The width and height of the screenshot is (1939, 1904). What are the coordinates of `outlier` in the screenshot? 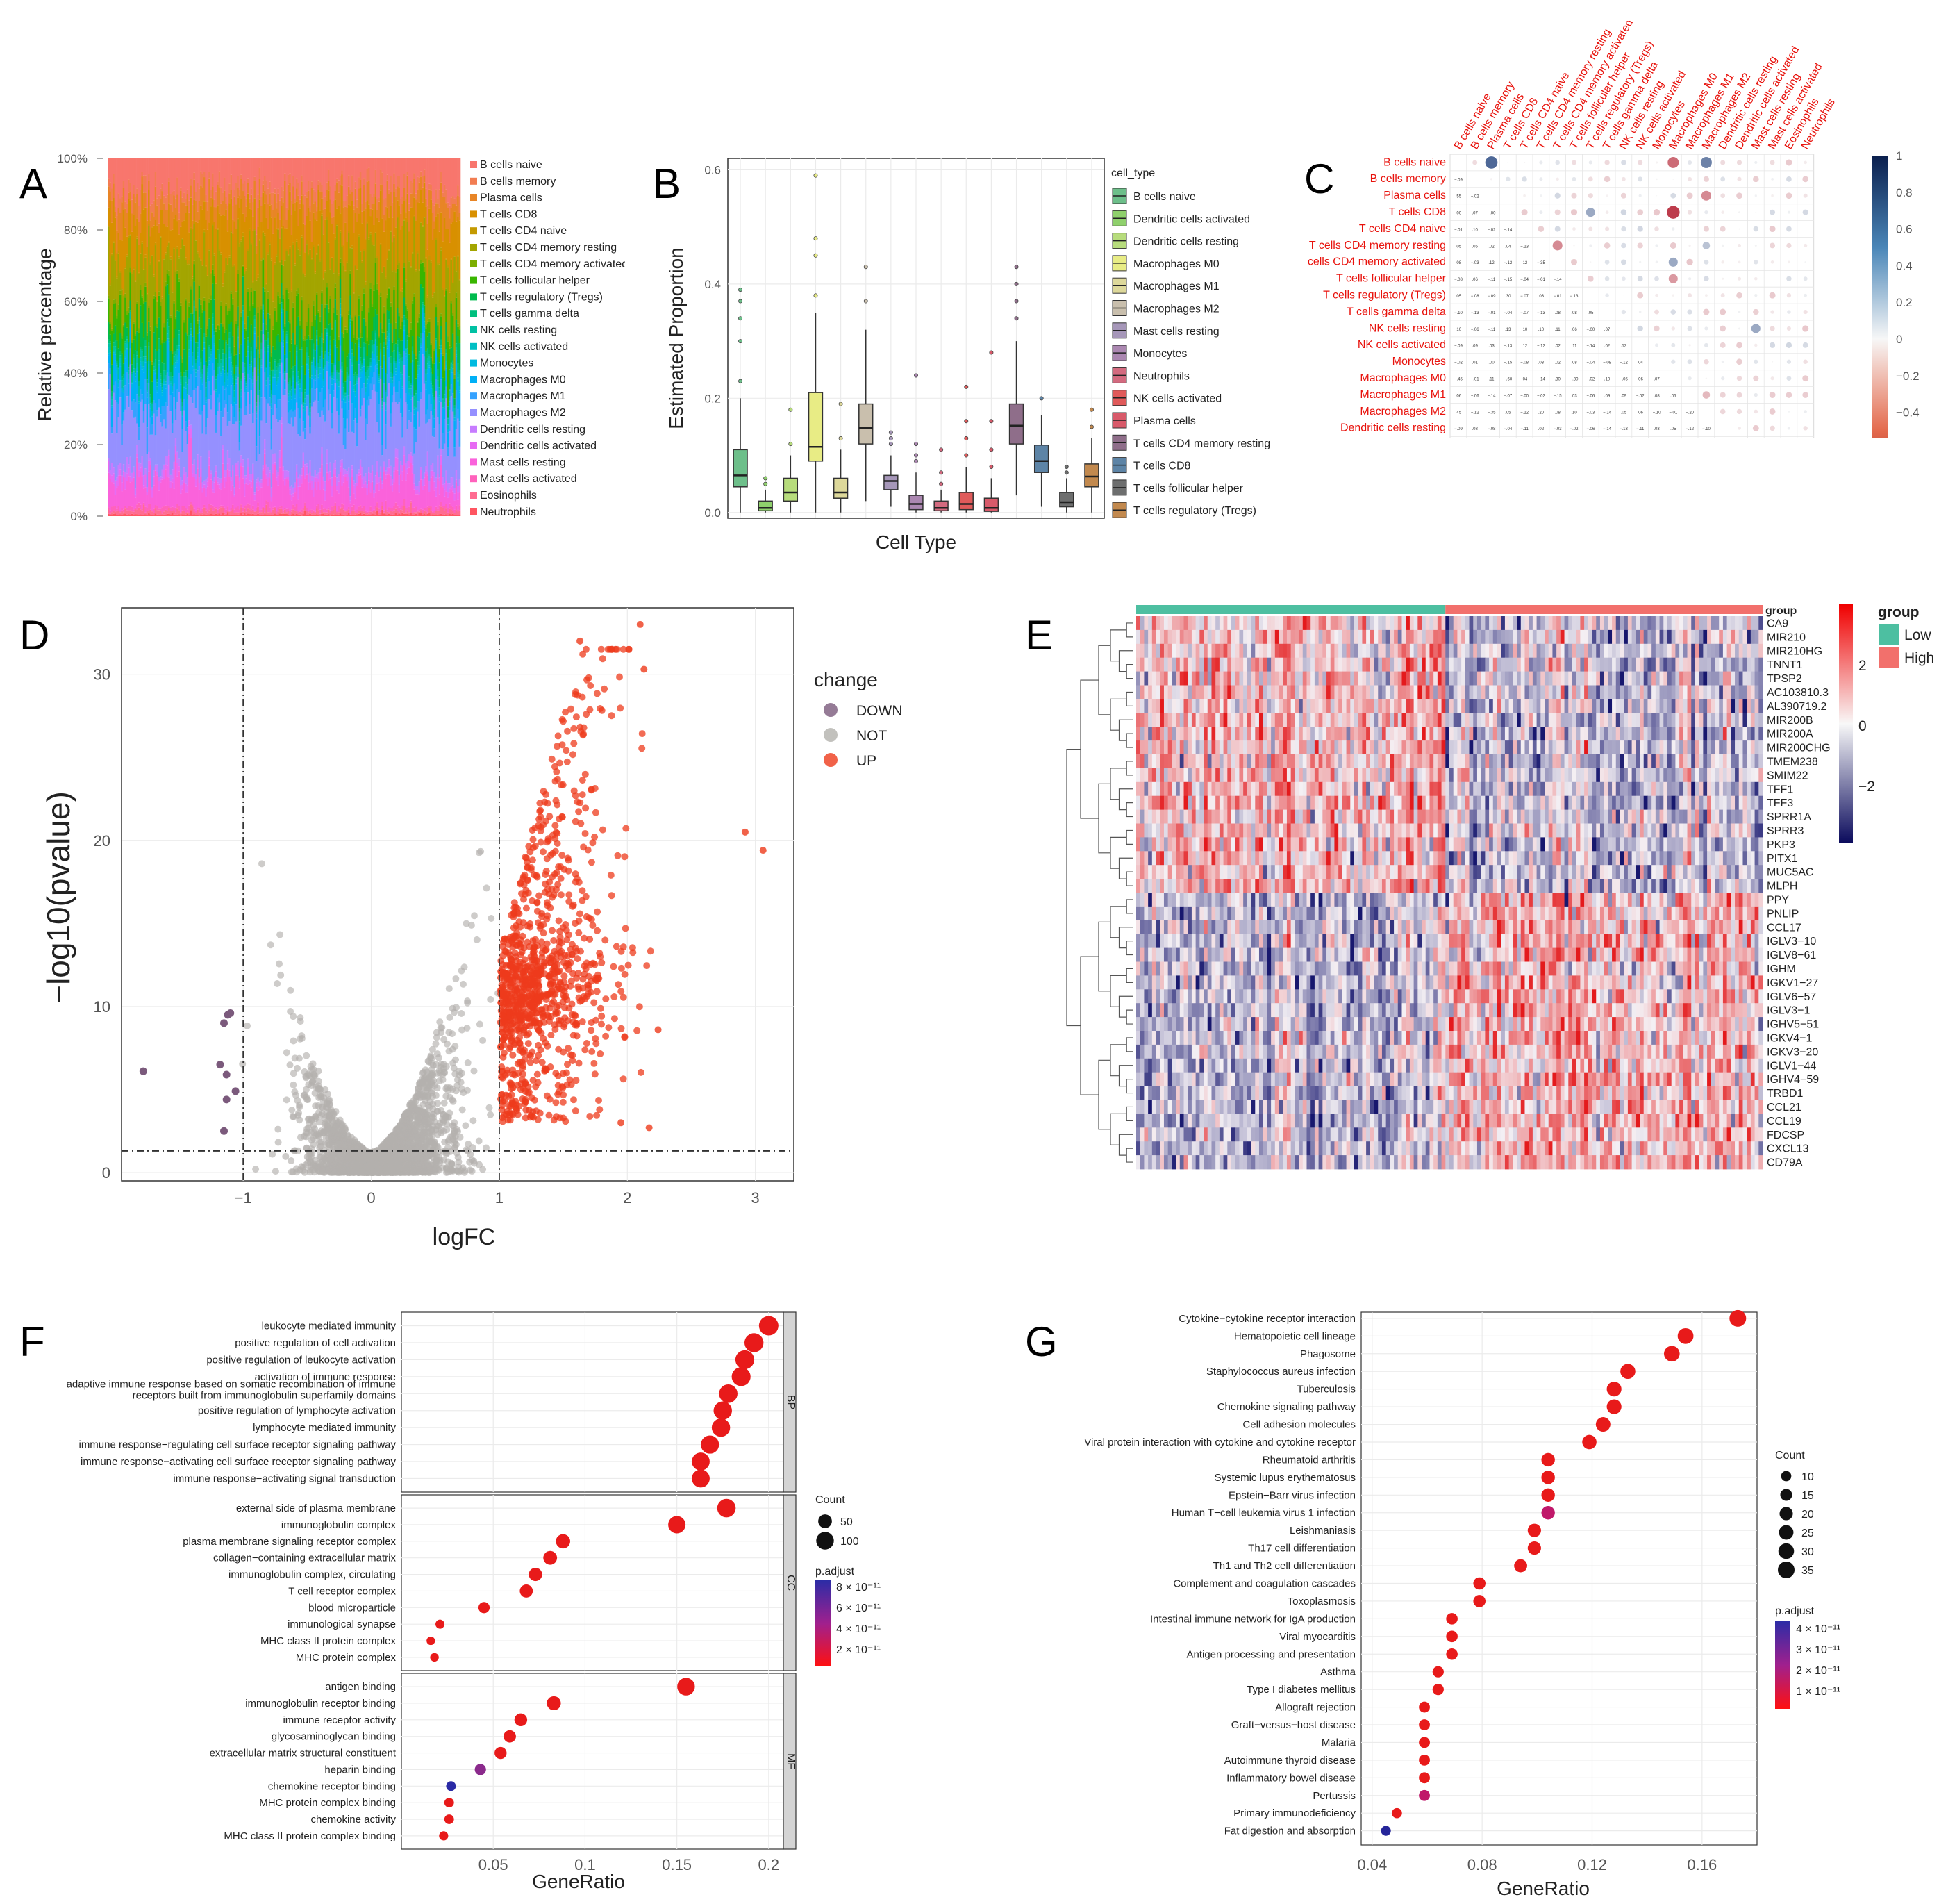 It's located at (966, 387).